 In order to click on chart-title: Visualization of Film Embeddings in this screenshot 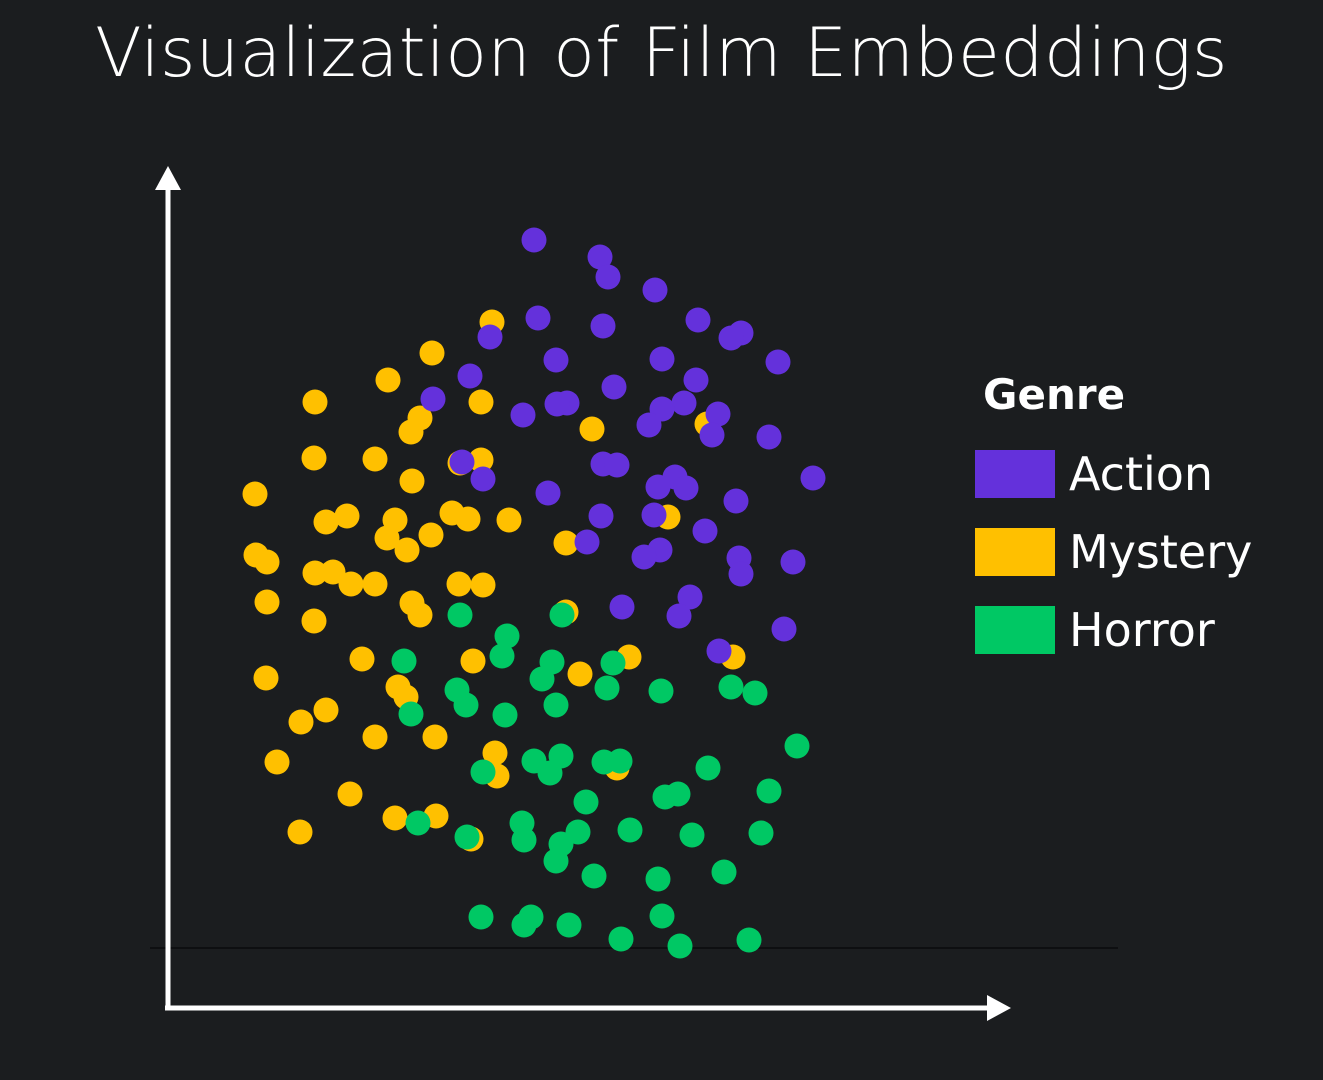, I will do `click(661, 53)`.